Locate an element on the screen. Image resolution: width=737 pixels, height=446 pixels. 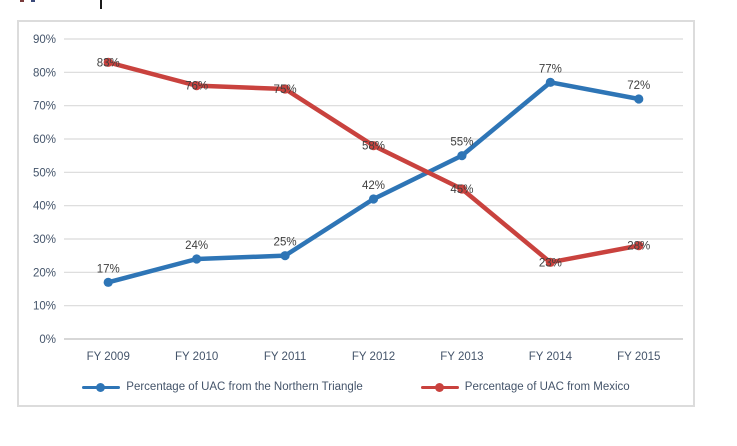
y-tick-label: 40% is located at coordinates (44, 207).